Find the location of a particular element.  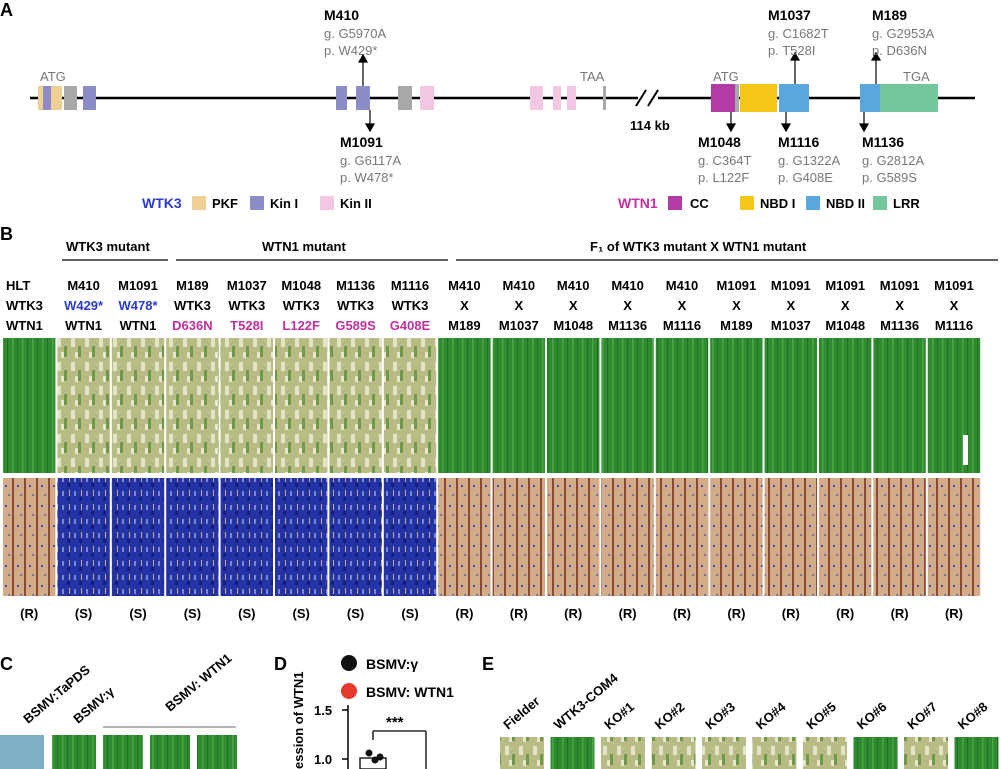

svg-text: p. G408E is located at coordinates (805, 177).